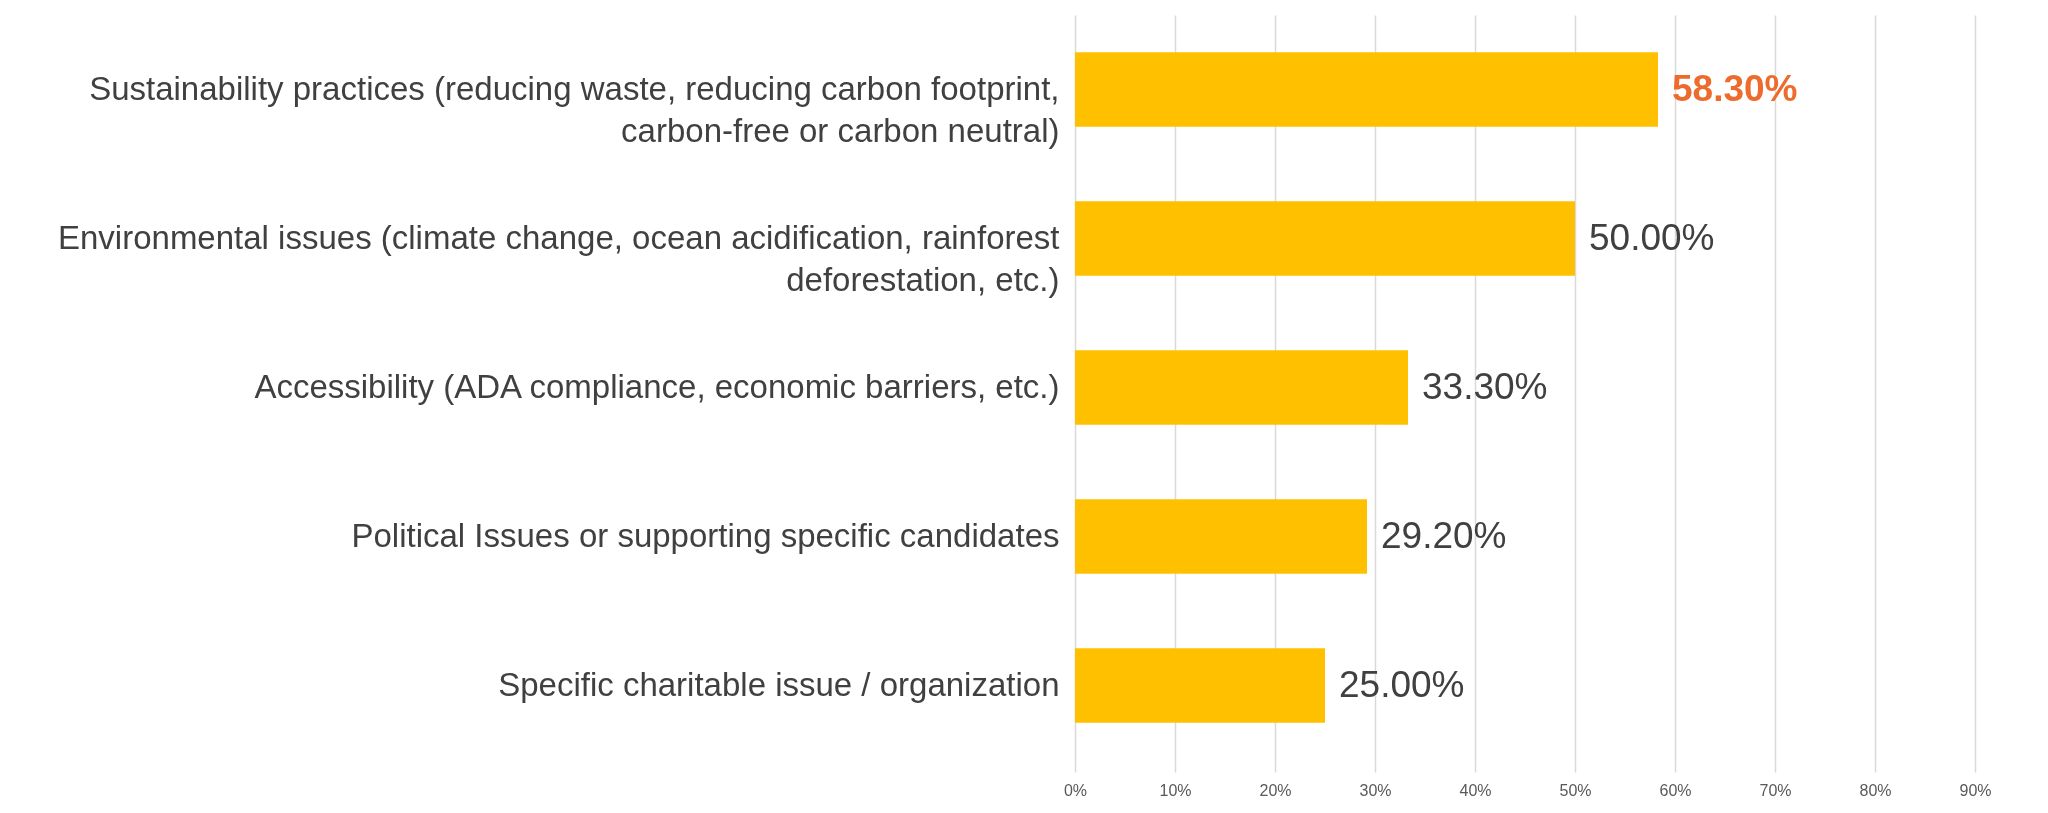  Describe the element at coordinates (1775, 790) in the screenshot. I see `x-tick-label: 70%` at that location.